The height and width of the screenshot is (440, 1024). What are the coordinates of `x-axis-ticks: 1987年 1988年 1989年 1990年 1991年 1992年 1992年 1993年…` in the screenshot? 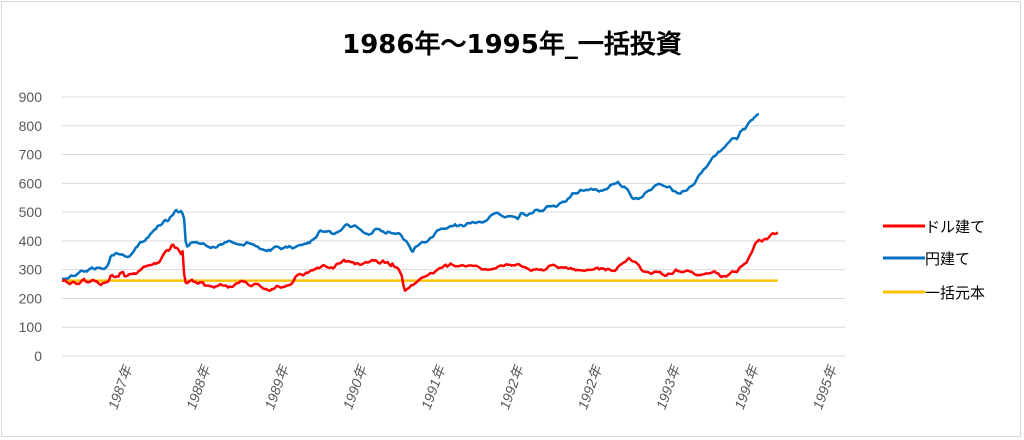 It's located at (473, 387).